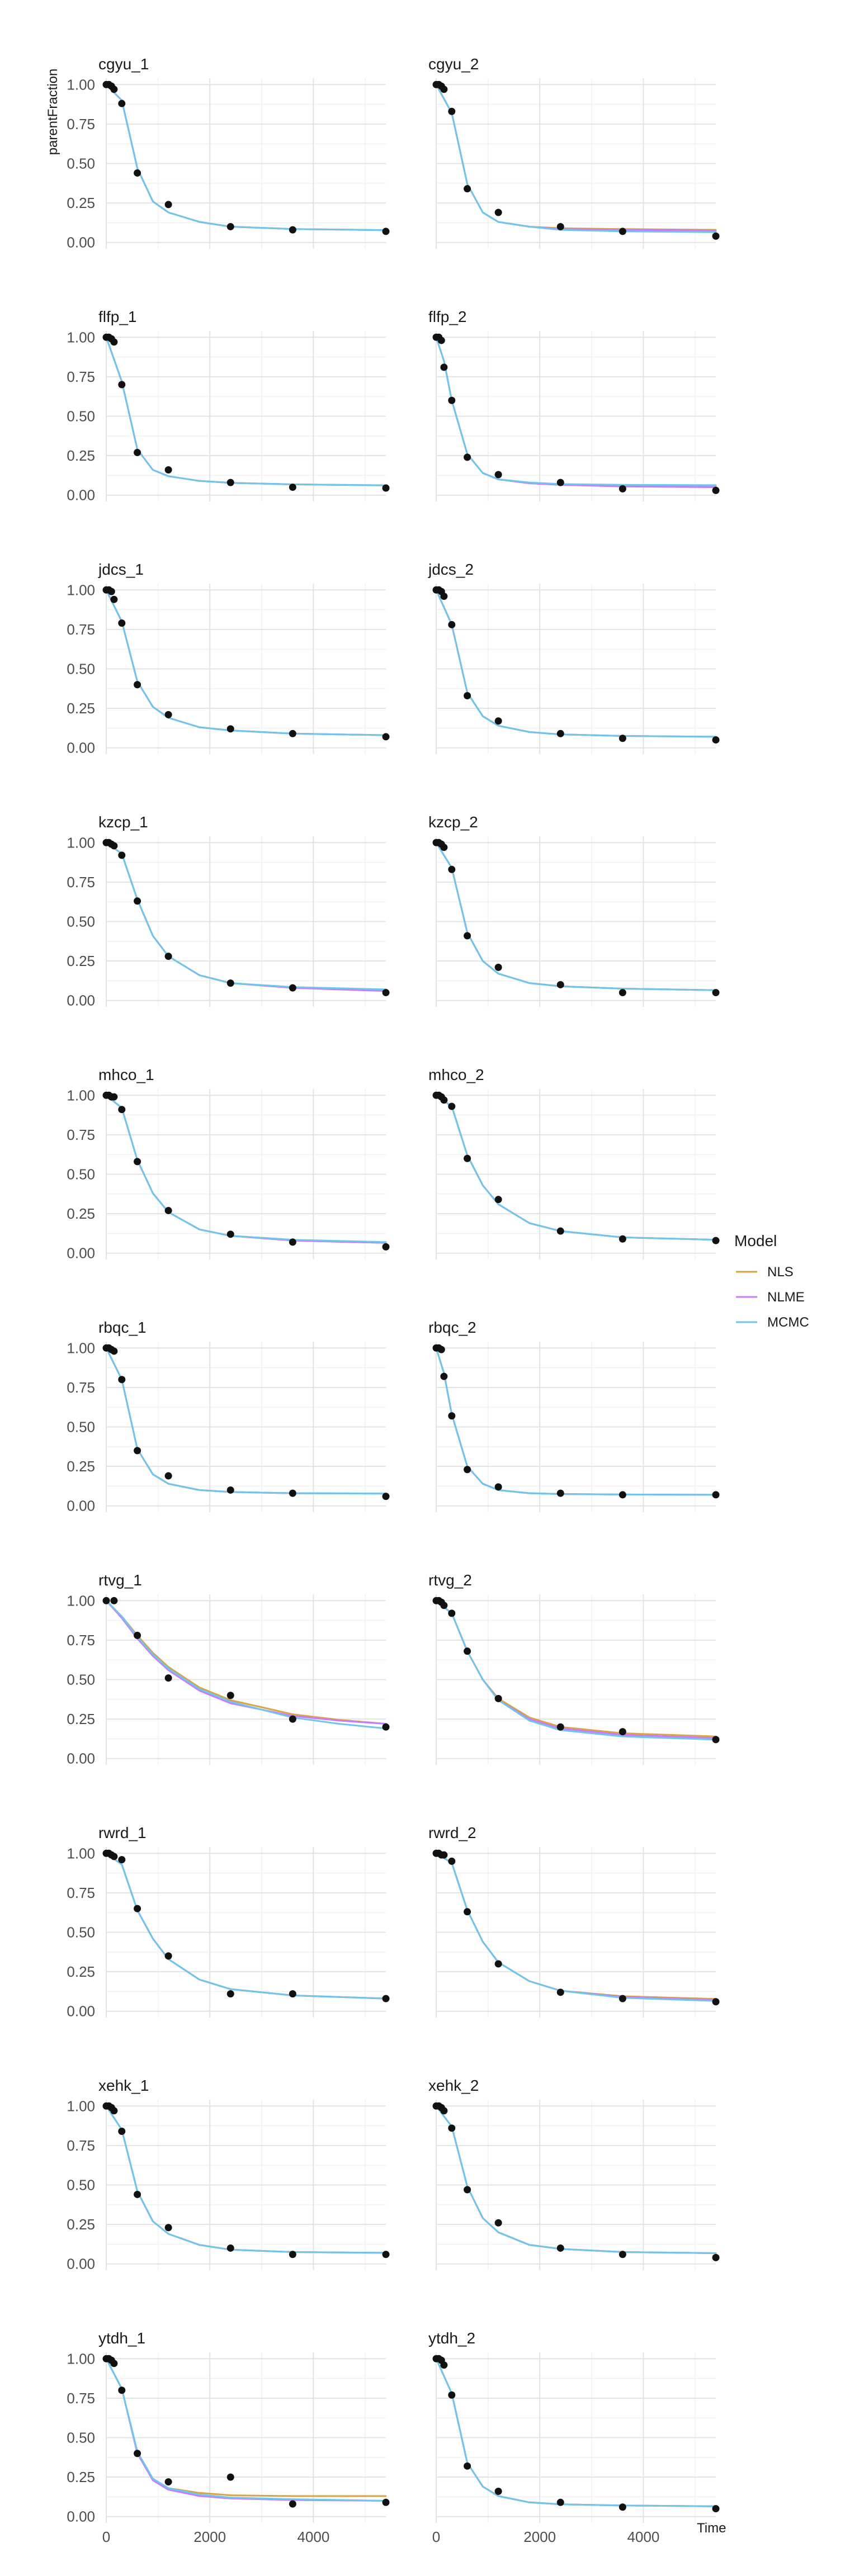 Image resolution: width=859 pixels, height=2576 pixels. What do you see at coordinates (539, 2536) in the screenshot?
I see `x-tick-label: 2000` at bounding box center [539, 2536].